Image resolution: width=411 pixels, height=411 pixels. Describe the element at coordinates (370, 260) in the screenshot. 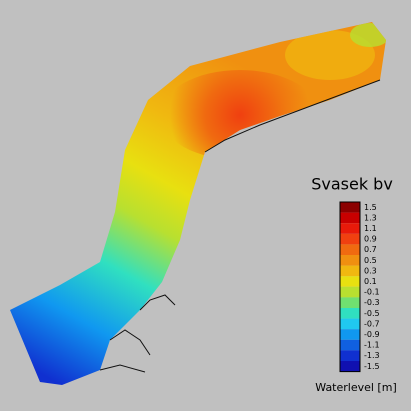

I see `legend-tick-label: 0.5` at that location.